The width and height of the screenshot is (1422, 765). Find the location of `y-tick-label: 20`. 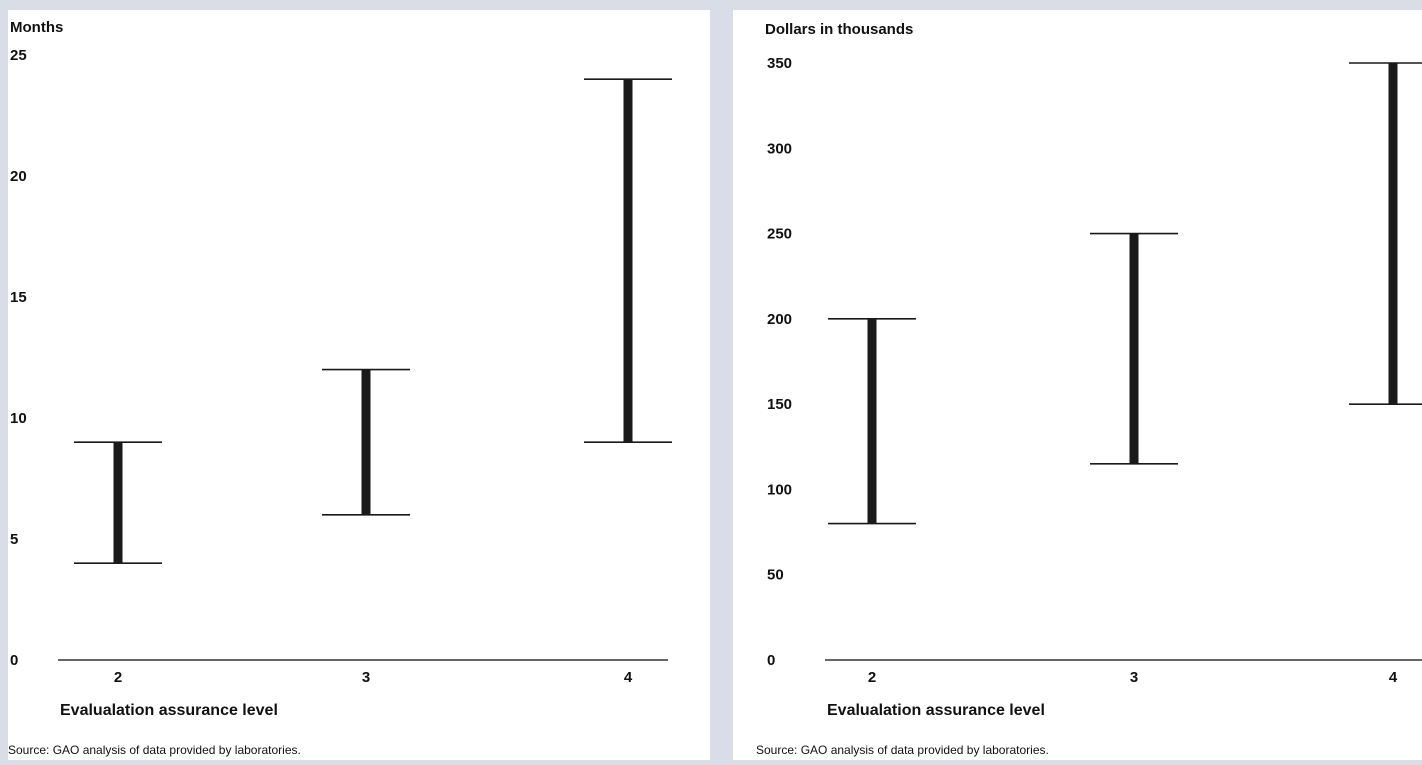

y-tick-label: 20 is located at coordinates (18, 176).